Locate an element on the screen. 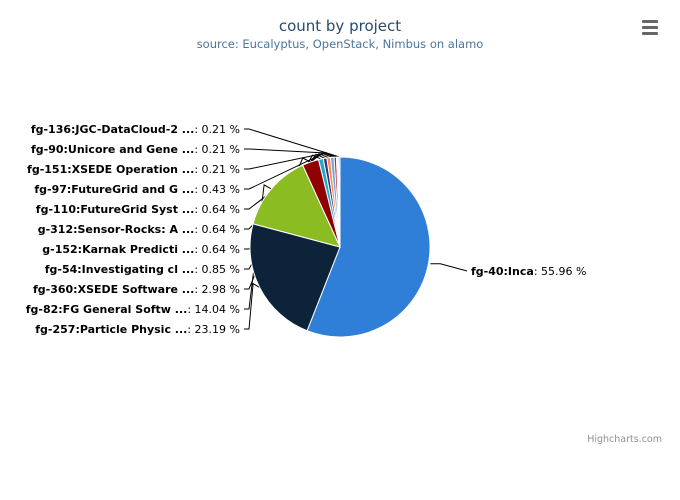 This screenshot has height=500, width=680. slice-label: fg-90:Unicore and Gene ...: 0.21 % is located at coordinates (135, 149).